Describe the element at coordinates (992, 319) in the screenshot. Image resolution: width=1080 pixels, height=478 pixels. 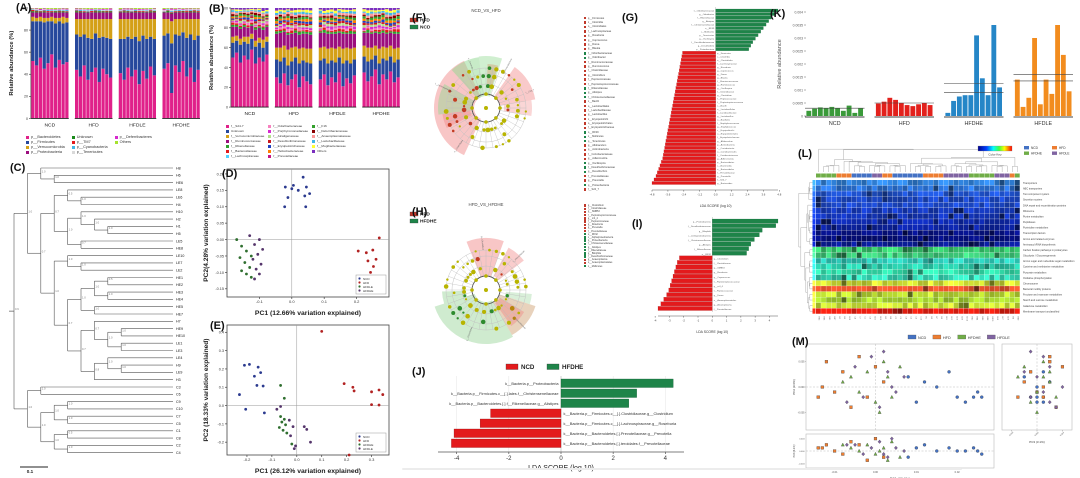
I see `svg-text: HE10` at that location.